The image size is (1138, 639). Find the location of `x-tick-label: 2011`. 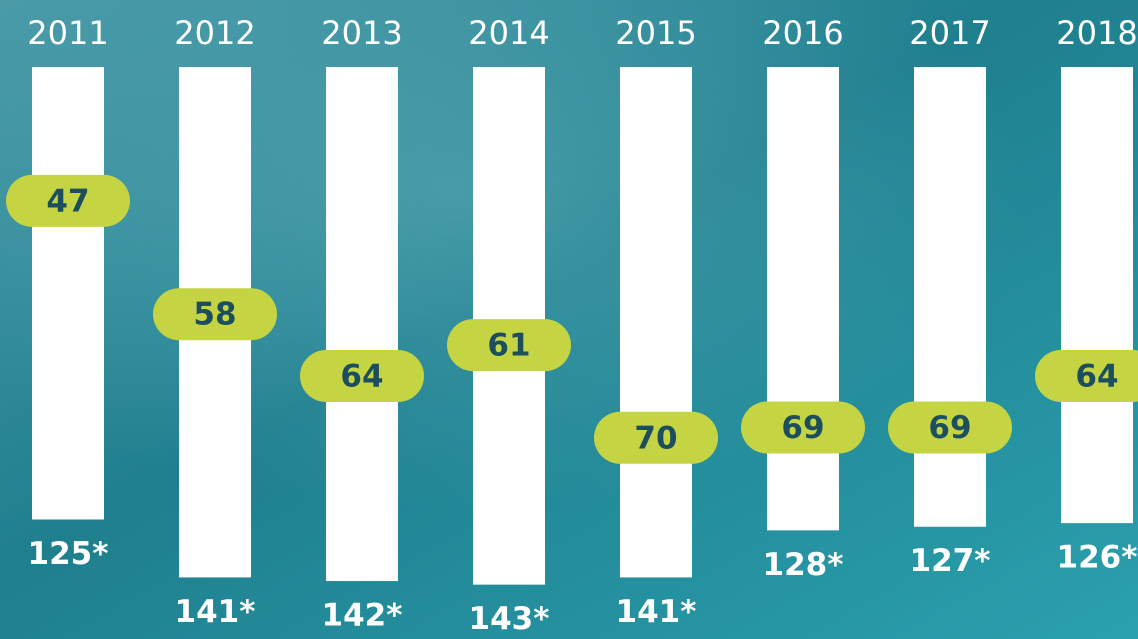

x-tick-label: 2011 is located at coordinates (67, 33).